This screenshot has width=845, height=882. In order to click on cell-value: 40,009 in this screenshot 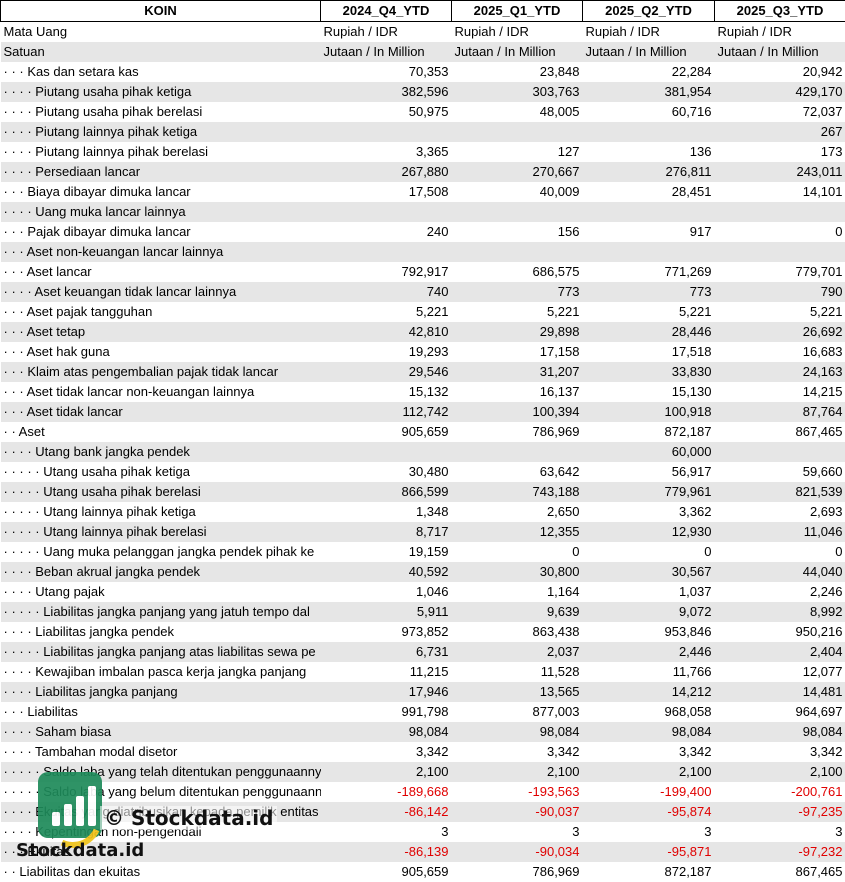, I will do `click(517, 192)`.